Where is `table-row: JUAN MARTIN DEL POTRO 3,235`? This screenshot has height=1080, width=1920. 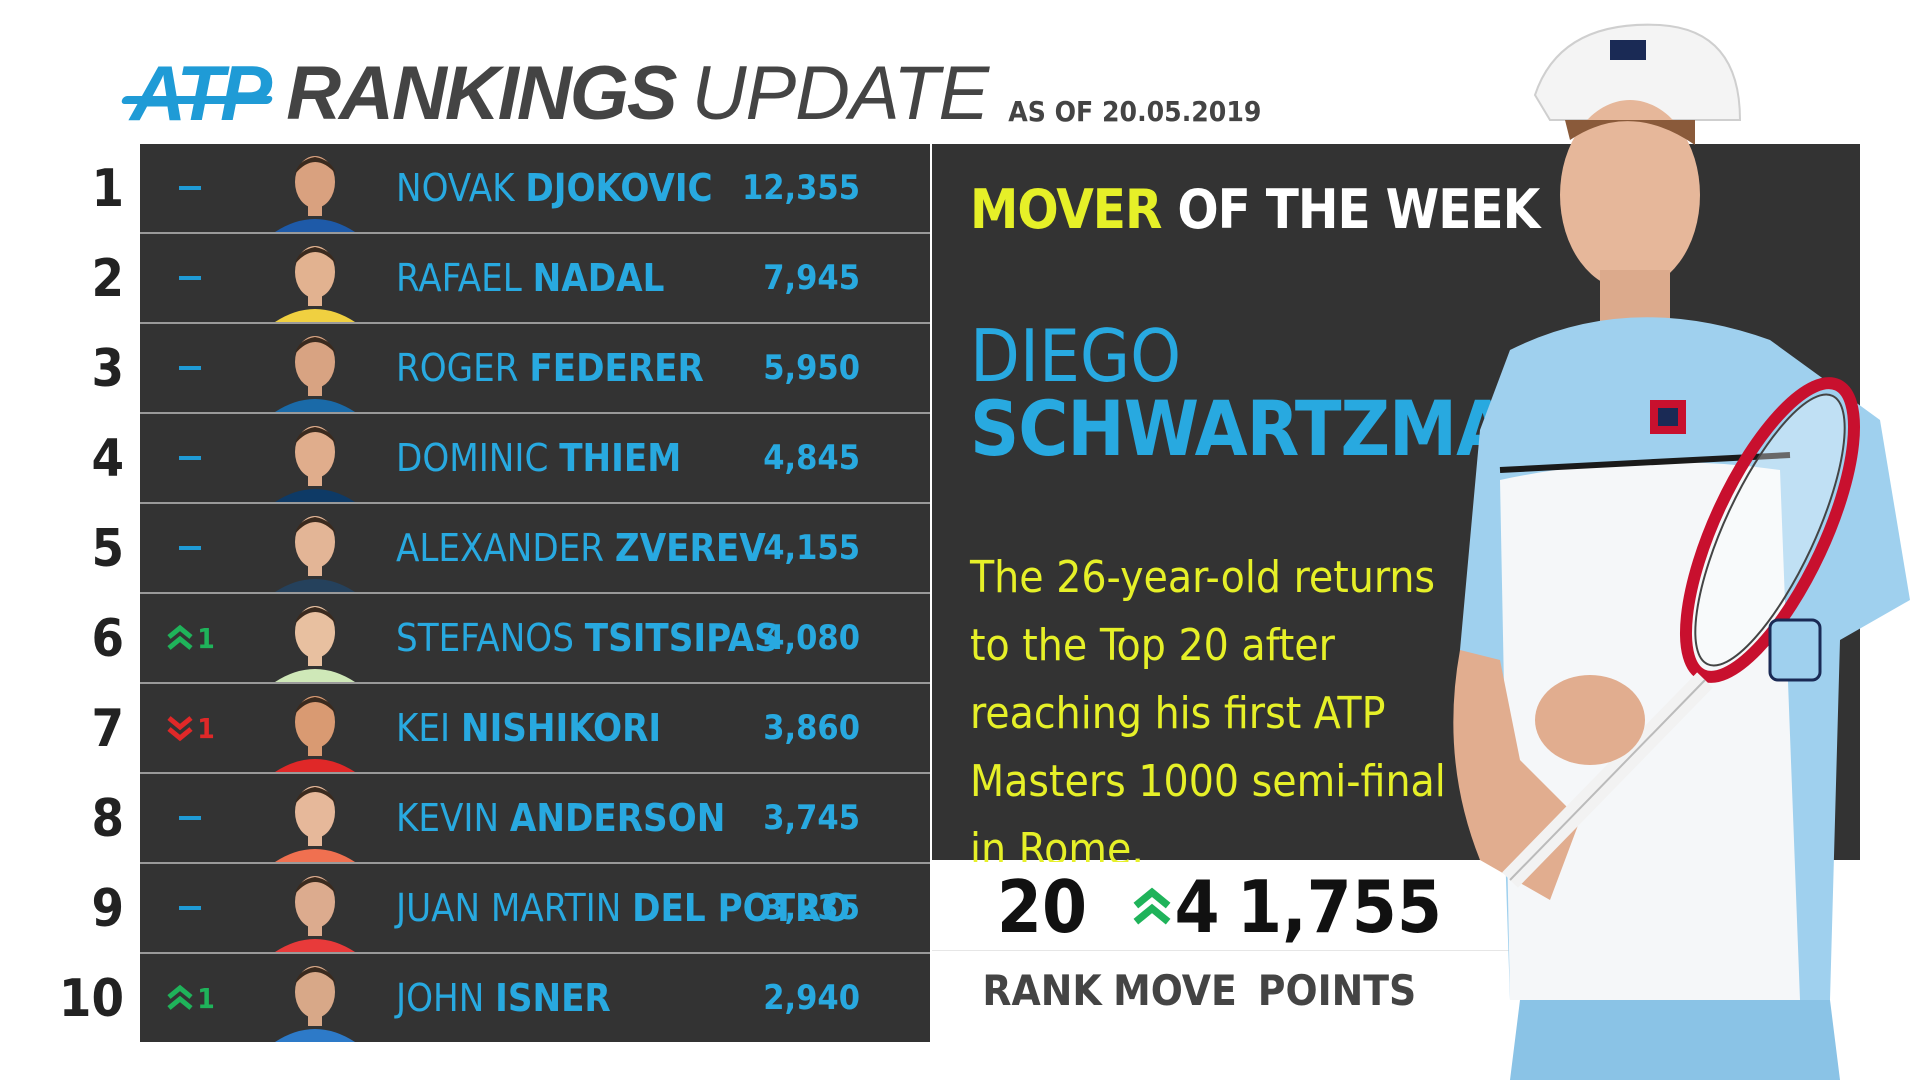 table-row: JUAN MARTIN DEL POTRO 3,235 is located at coordinates (535, 909).